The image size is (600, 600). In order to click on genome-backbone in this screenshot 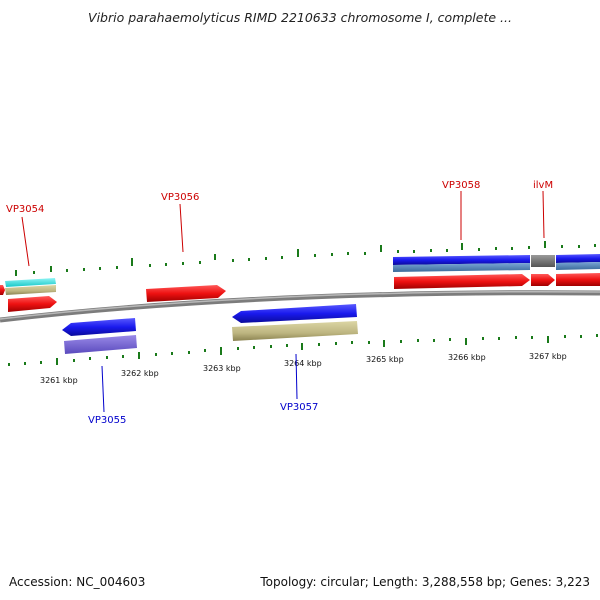, I will do `click(300, 306)`.